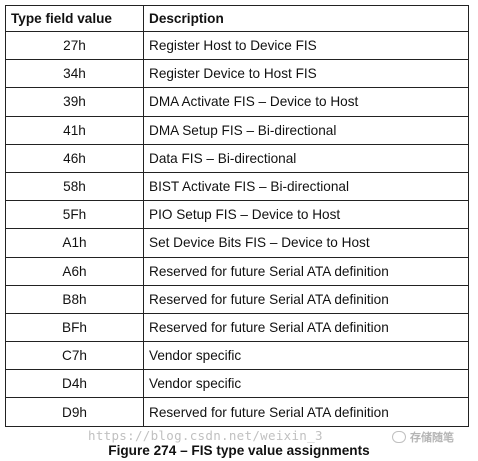  I want to click on type-value-cell: A1h, so click(74, 243).